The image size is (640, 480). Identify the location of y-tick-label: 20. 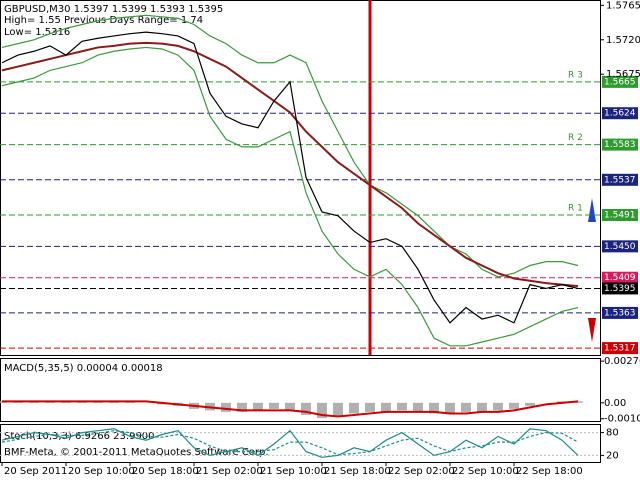
(612, 455).